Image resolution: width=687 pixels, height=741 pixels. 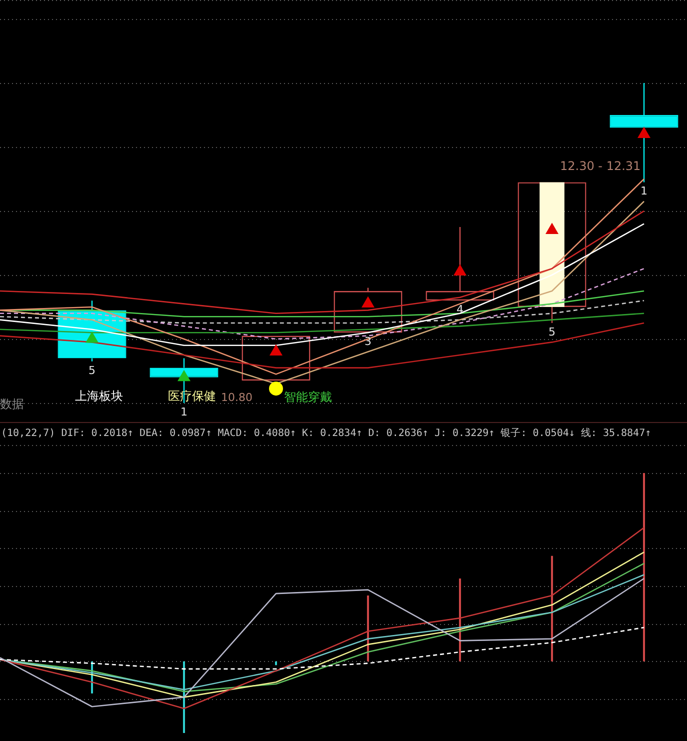 What do you see at coordinates (326, 433) in the screenshot?
I see `chart-title: (10,22,7) DIF: 0.2018↑ DEA: 0.0987↑ MACD: 0.4080↑ K: 0.2834↑ D: 0.2636↑ J: 0.3229↑ 银子: 0.0504↓ 线: 35.8847↑` at bounding box center [326, 433].